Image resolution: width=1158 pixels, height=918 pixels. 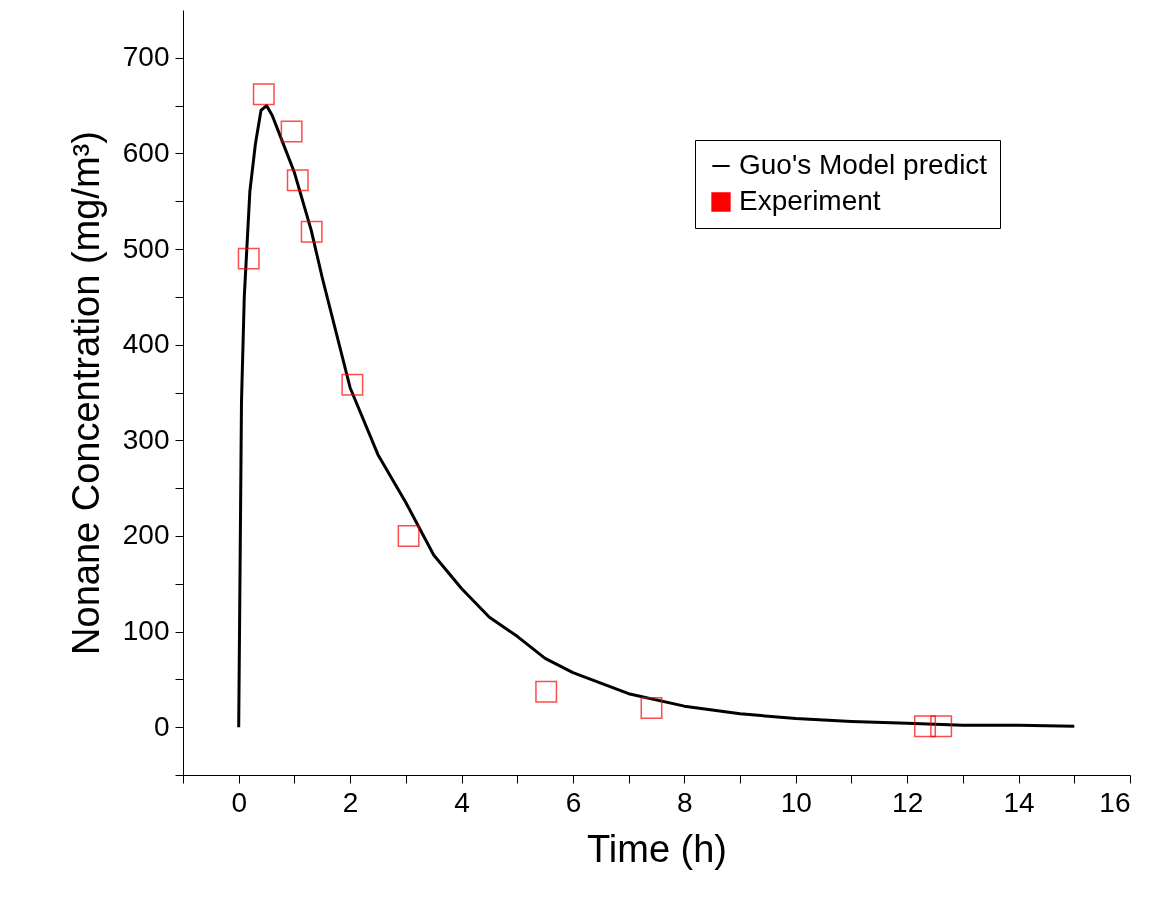 What do you see at coordinates (161, 726) in the screenshot?
I see `y-tick-label: 0` at bounding box center [161, 726].